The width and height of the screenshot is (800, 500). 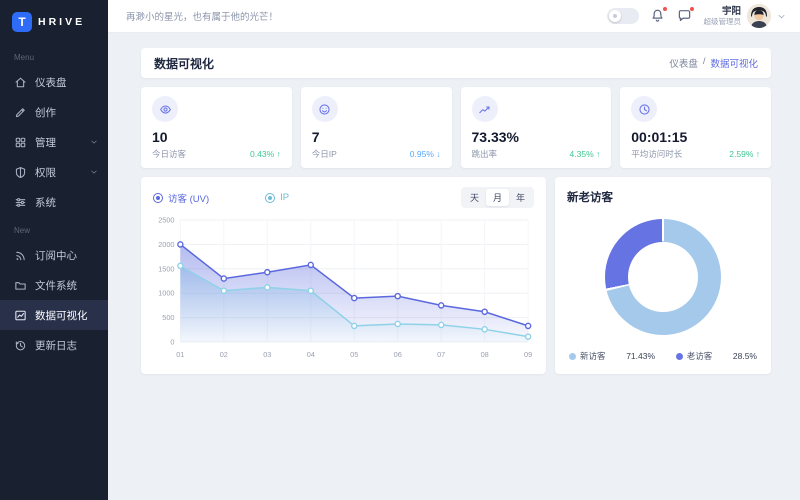 I want to click on donut-legend-item-1: 老访客, so click(x=694, y=356).